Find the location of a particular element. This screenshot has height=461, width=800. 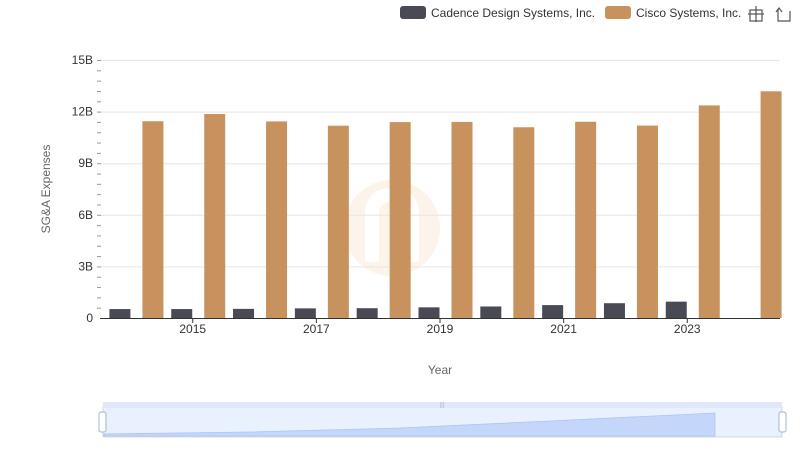

slider-selection is located at coordinates (442, 422).